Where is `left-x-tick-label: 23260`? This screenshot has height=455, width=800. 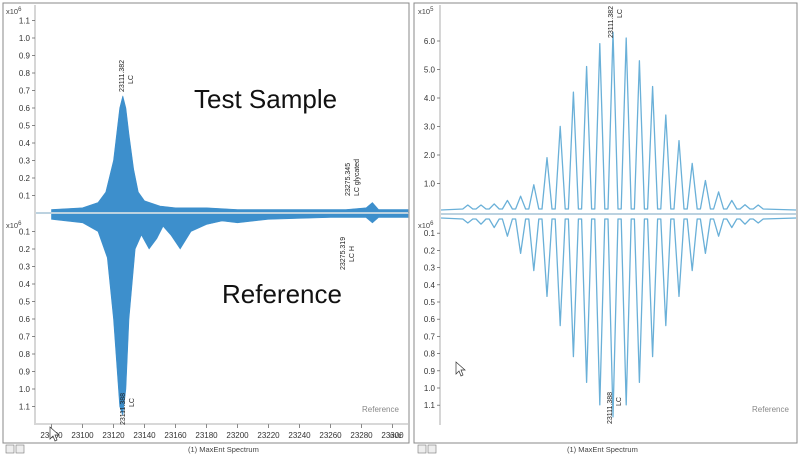 left-x-tick-label: 23260 is located at coordinates (330, 435).